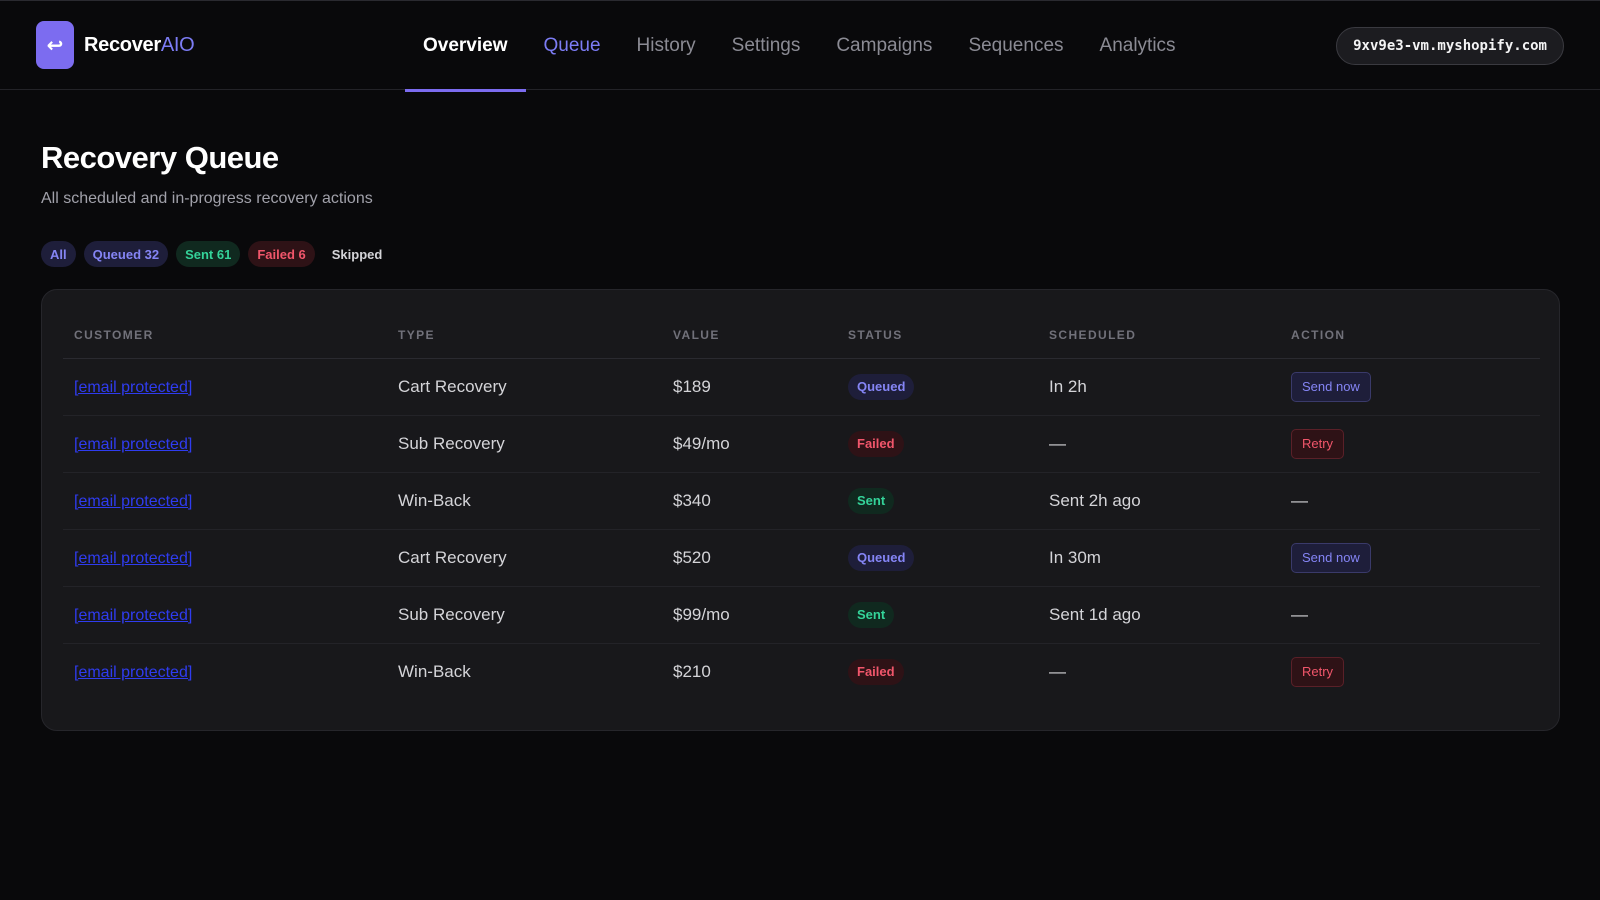  I want to click on scheduled-time: Sent 2h ago, so click(1159, 501).